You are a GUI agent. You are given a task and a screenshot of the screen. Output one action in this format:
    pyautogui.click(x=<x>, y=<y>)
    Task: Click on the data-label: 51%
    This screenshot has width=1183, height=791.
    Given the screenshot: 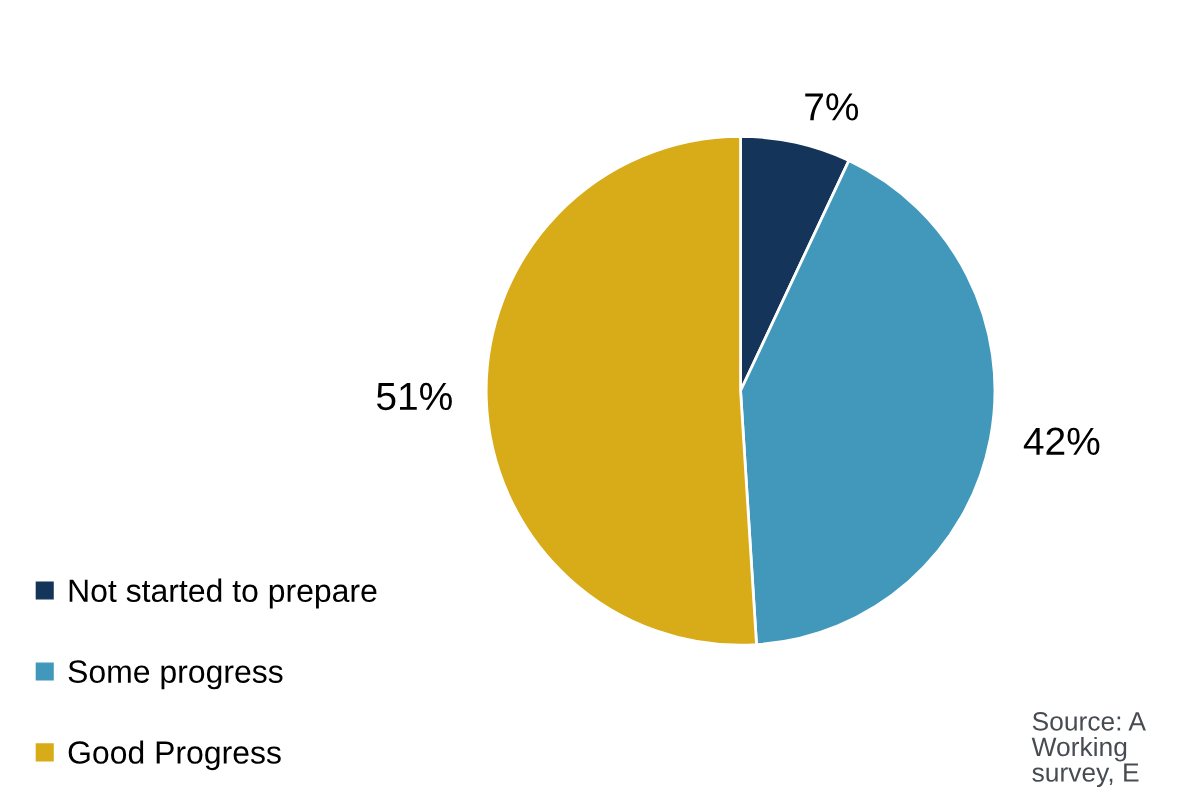 What is the action you would take?
    pyautogui.click(x=414, y=396)
    